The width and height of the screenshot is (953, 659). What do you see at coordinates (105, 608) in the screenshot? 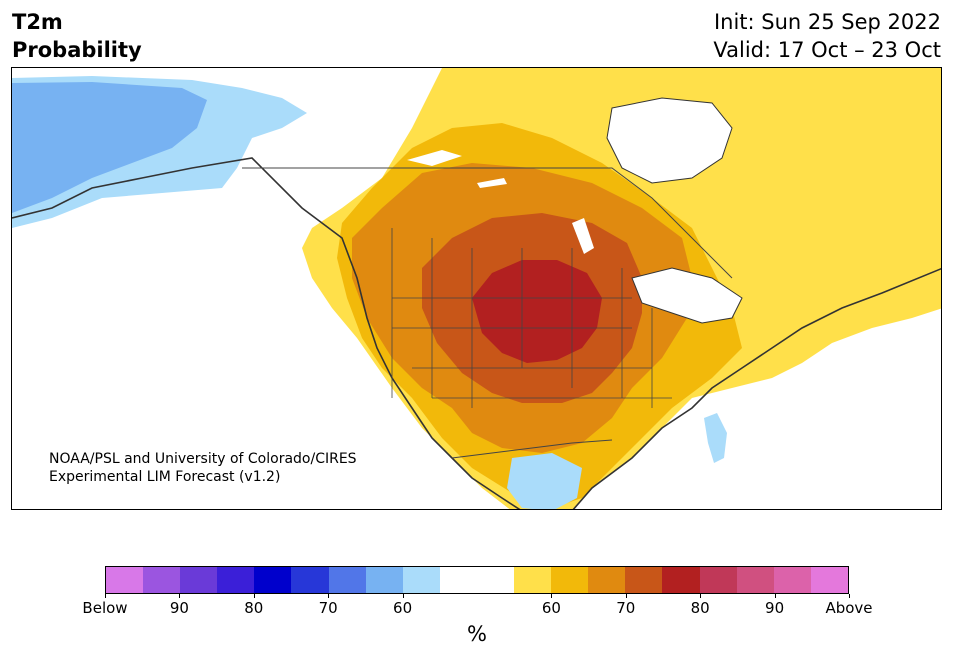
I see `colorbar-tick-label: Below` at bounding box center [105, 608].